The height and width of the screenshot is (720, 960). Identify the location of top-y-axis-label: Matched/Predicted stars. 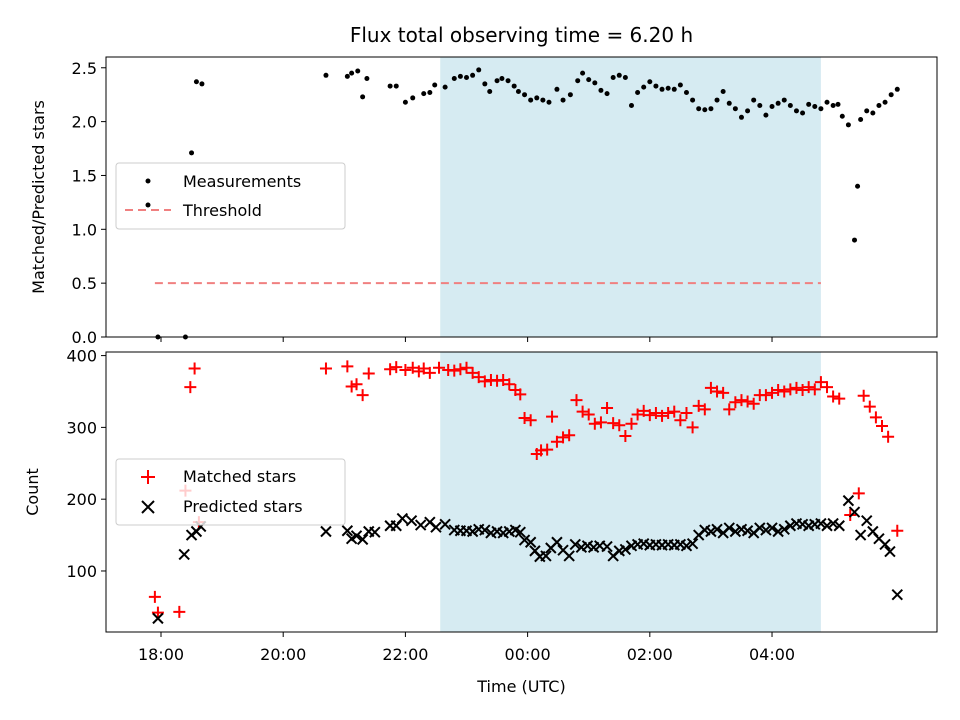
(38, 197).